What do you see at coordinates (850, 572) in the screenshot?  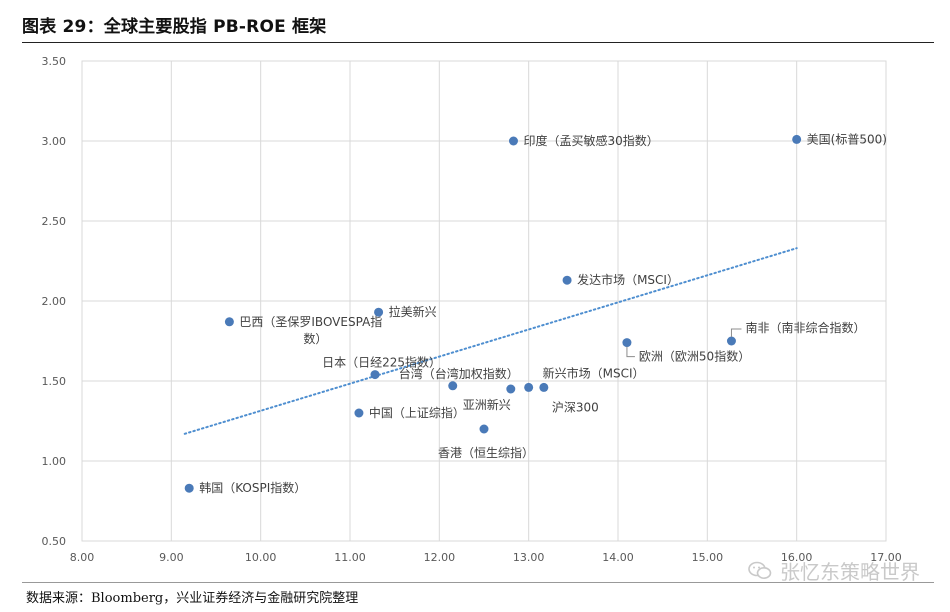 I see `watermark-text: 张忆东策略世界` at bounding box center [850, 572].